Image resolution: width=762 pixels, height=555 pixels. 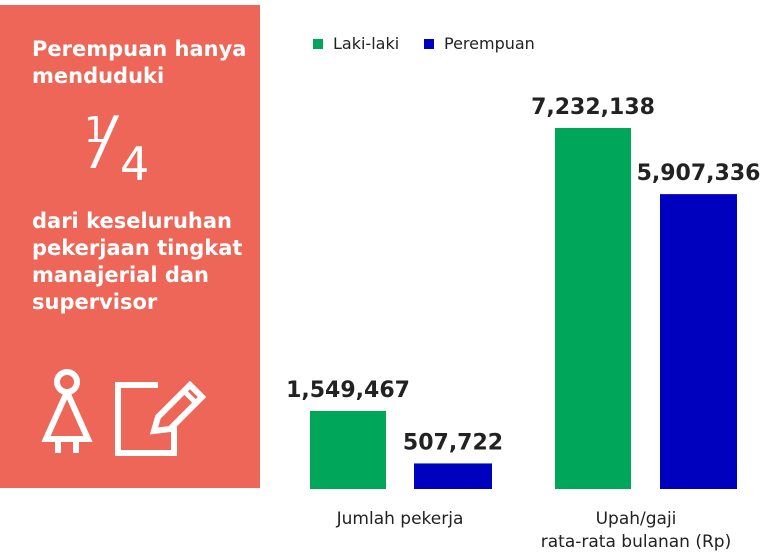 I want to click on panel-top-text: Perempuan hanya menduduki, so click(x=139, y=62).